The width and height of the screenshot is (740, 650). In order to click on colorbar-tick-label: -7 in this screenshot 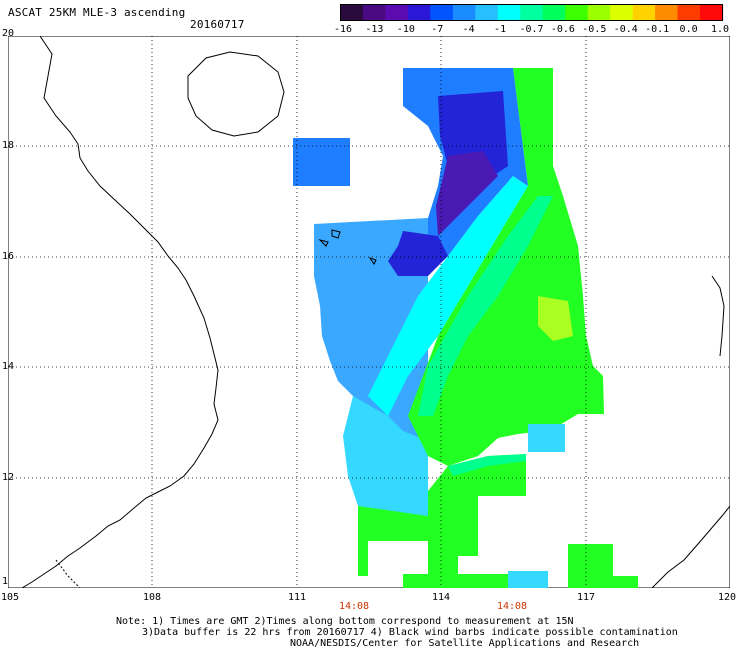, I will do `click(437, 29)`.